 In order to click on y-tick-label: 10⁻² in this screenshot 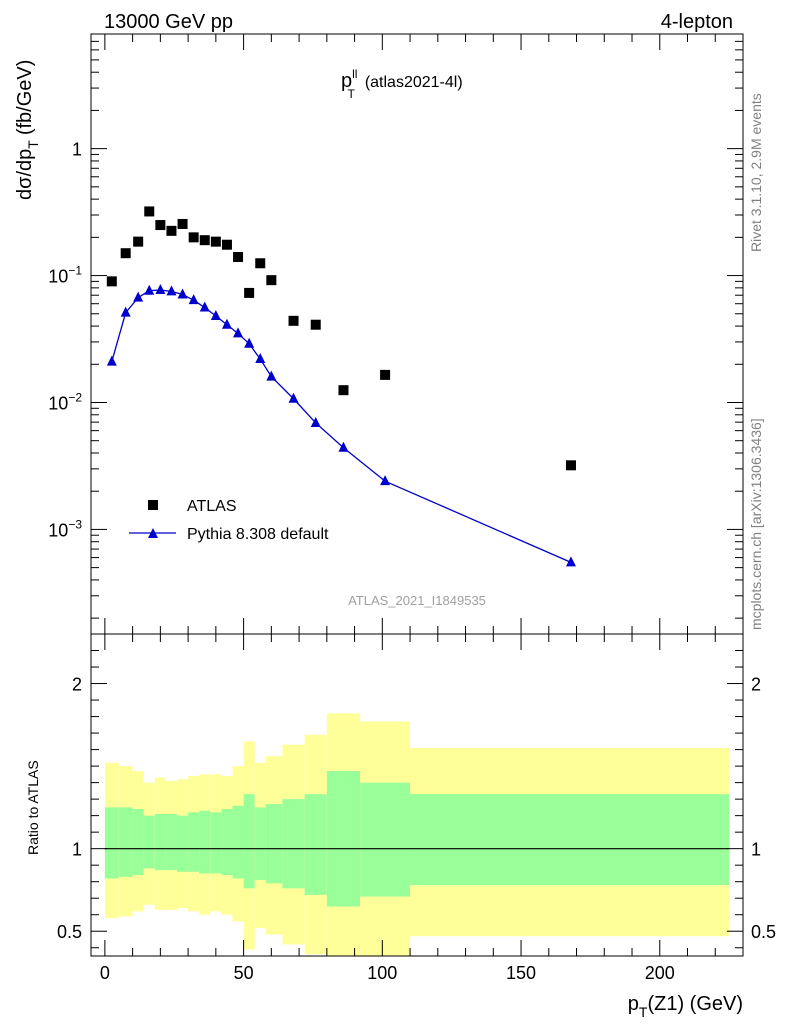, I will do `click(65, 401)`.